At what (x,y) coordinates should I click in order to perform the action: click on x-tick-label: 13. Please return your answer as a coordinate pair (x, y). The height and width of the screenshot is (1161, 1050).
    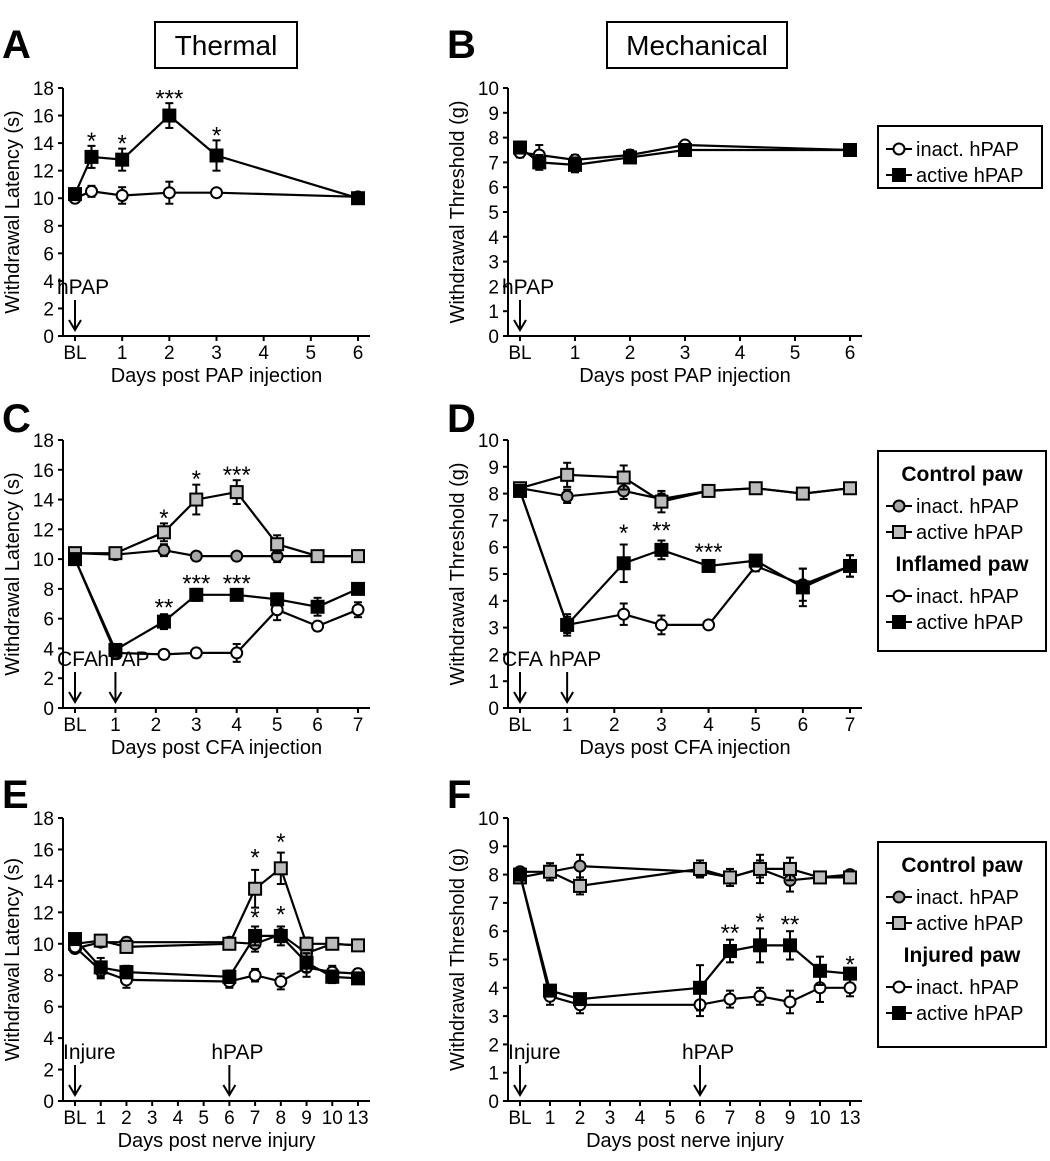
    Looking at the image, I should click on (849, 1118).